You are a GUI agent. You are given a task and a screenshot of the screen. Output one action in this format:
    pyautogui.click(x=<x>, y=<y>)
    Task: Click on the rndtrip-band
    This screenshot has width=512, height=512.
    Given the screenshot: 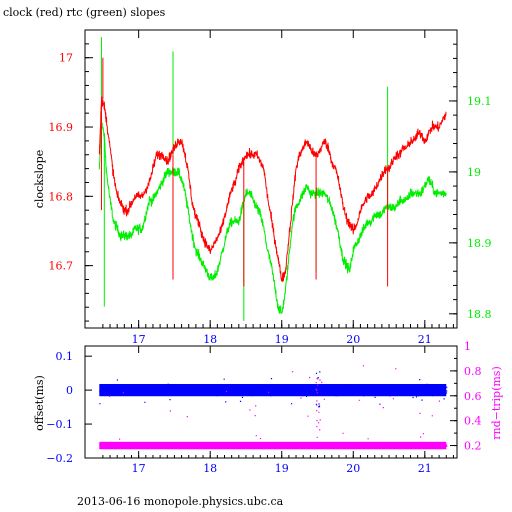 What is the action you would take?
    pyautogui.click(x=273, y=445)
    